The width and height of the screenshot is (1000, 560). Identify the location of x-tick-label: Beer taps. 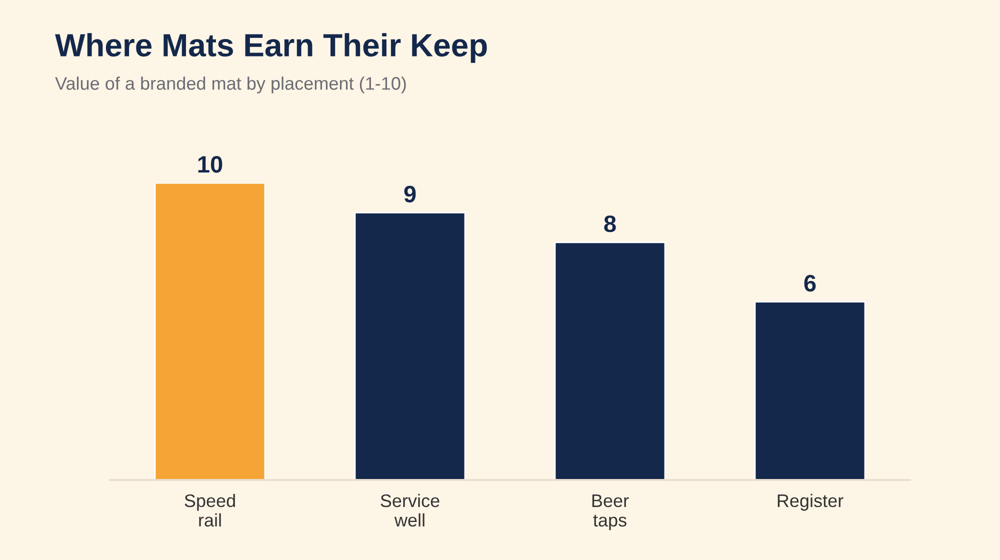
(610, 512).